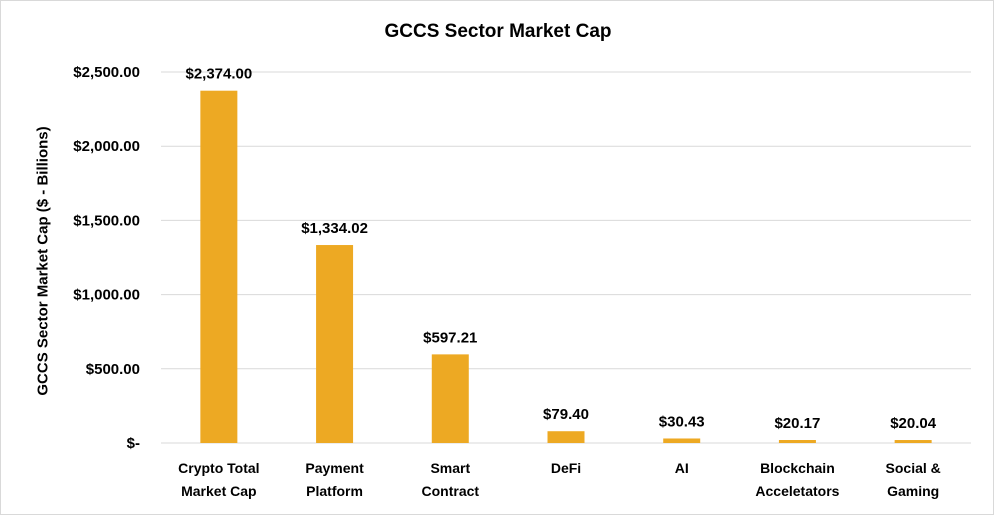 The image size is (994, 516). I want to click on x-tick-label: Blockchain Acceletators, so click(797, 479).